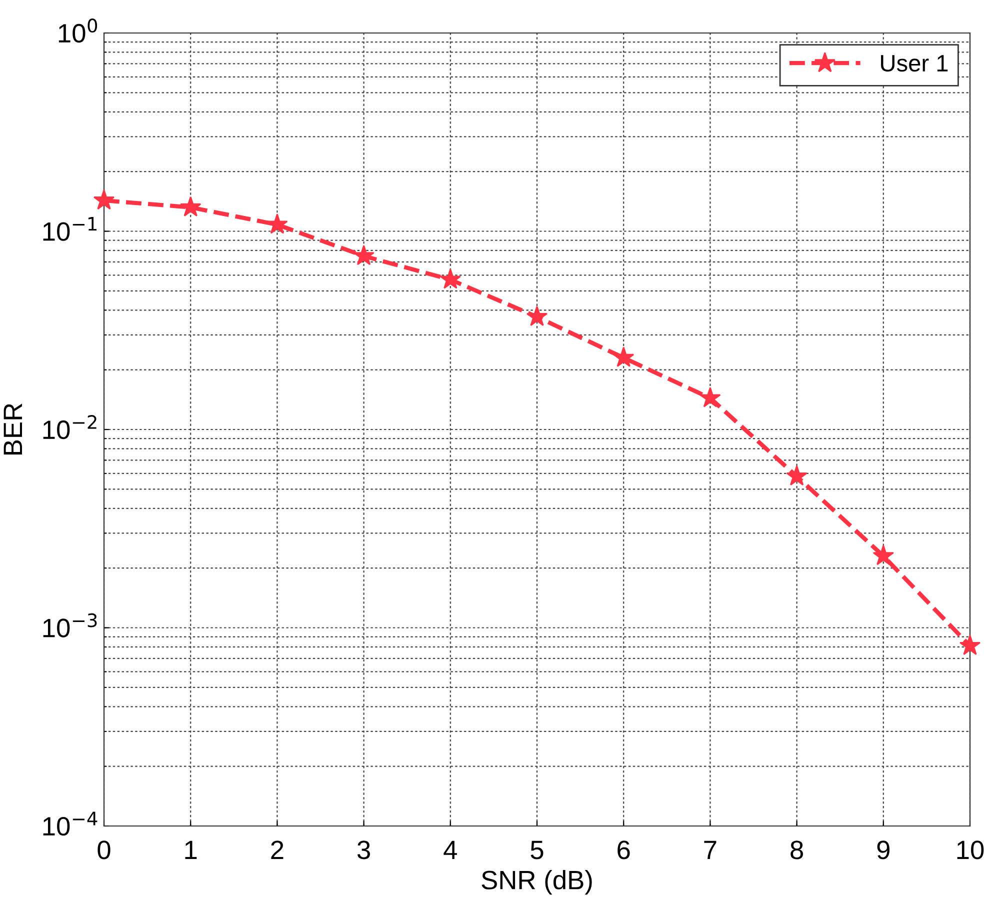  What do you see at coordinates (914, 63) in the screenshot?
I see `legend-label: User 1` at bounding box center [914, 63].